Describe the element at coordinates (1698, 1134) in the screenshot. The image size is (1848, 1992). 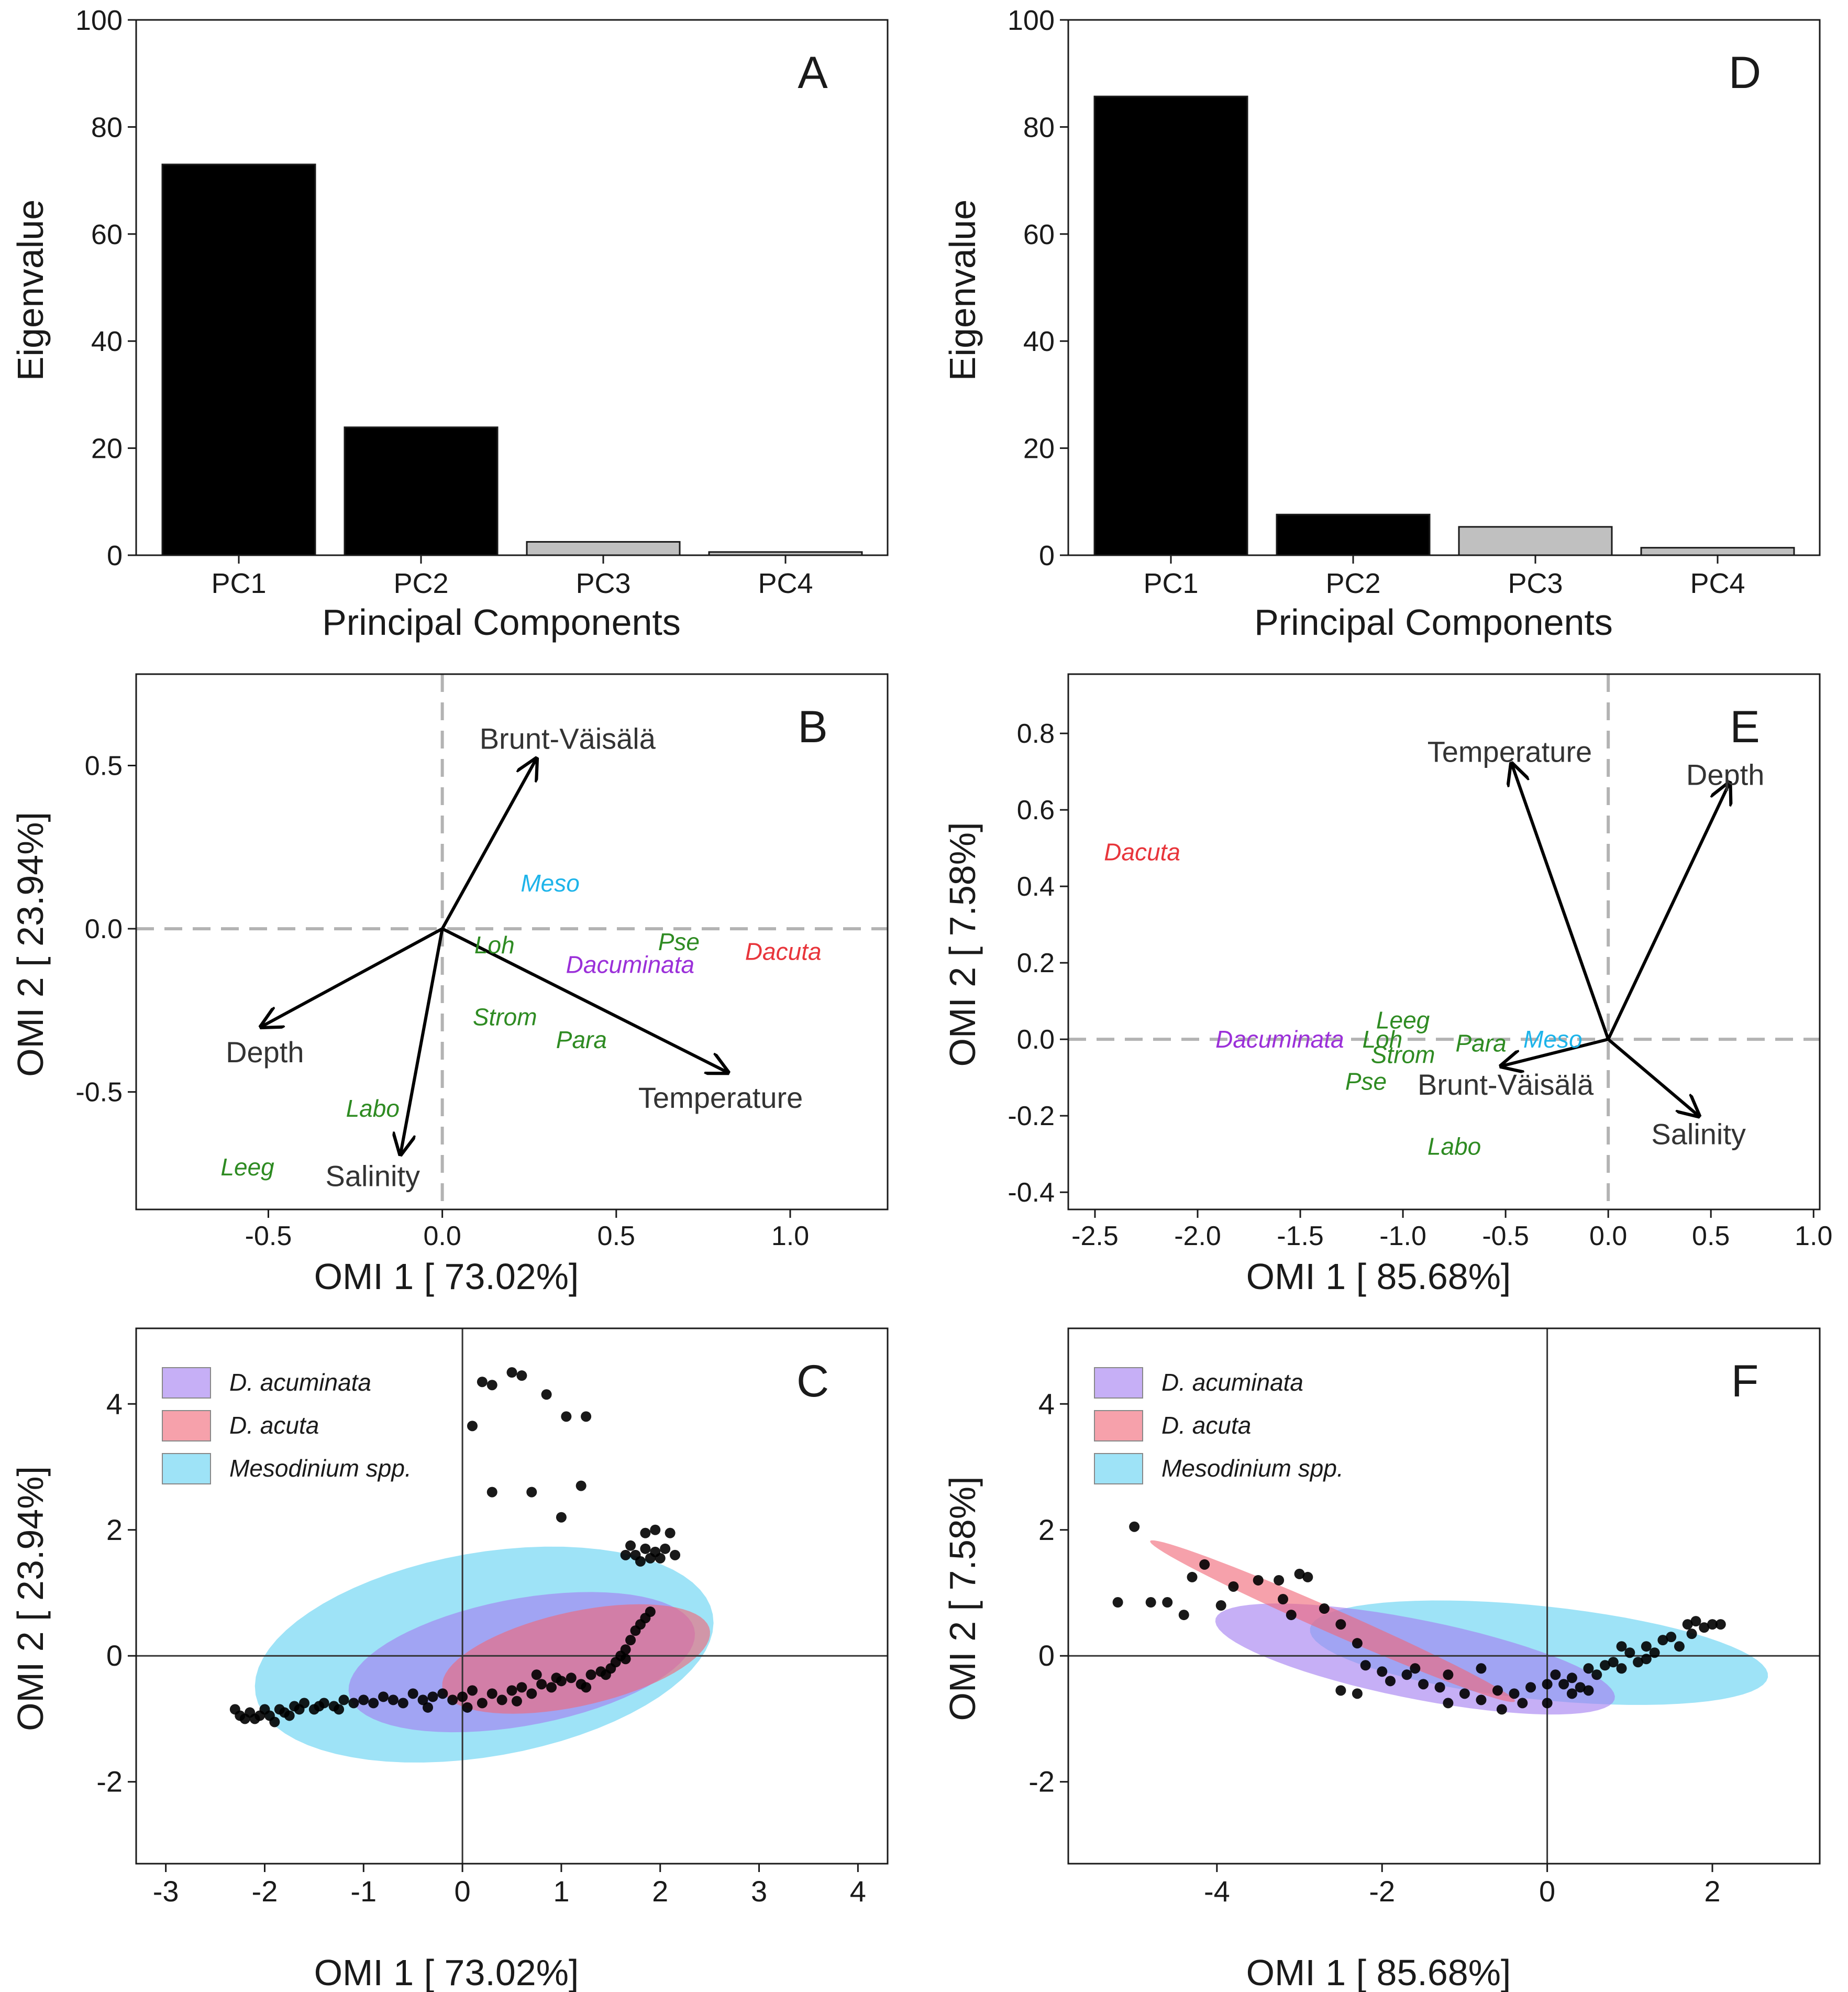
I see `loading-label: Salinity` at that location.